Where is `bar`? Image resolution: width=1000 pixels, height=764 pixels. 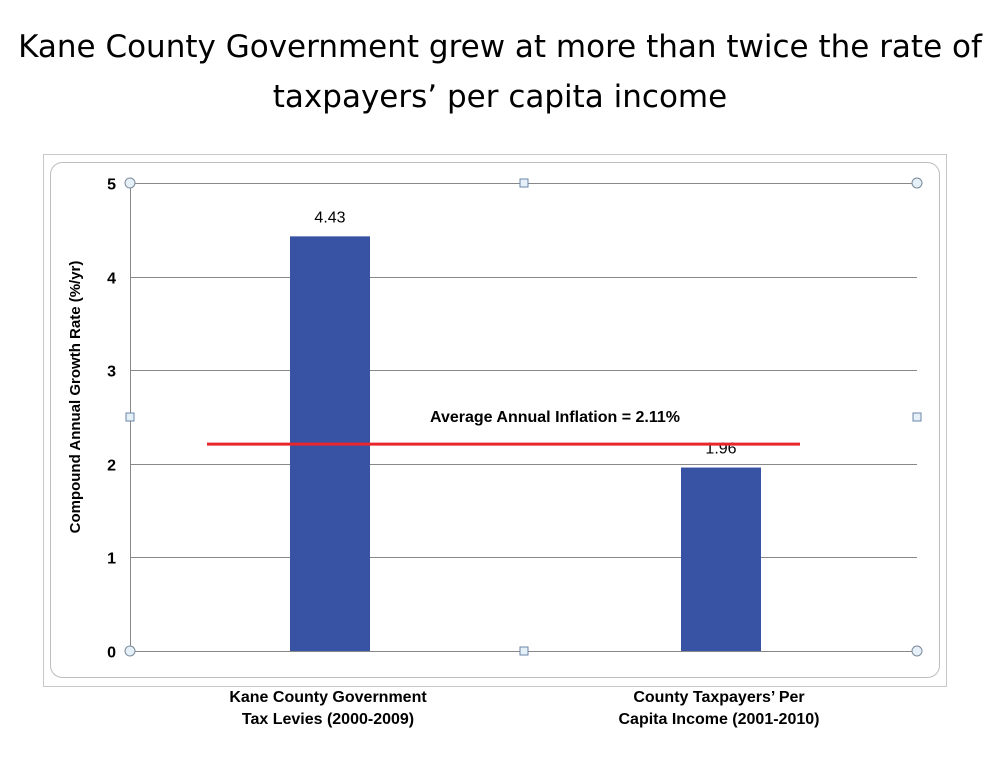
bar is located at coordinates (721, 559).